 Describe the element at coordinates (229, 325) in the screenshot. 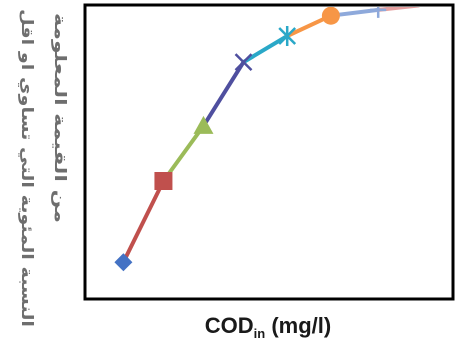

I see `x-axis-label-main: COD` at that location.